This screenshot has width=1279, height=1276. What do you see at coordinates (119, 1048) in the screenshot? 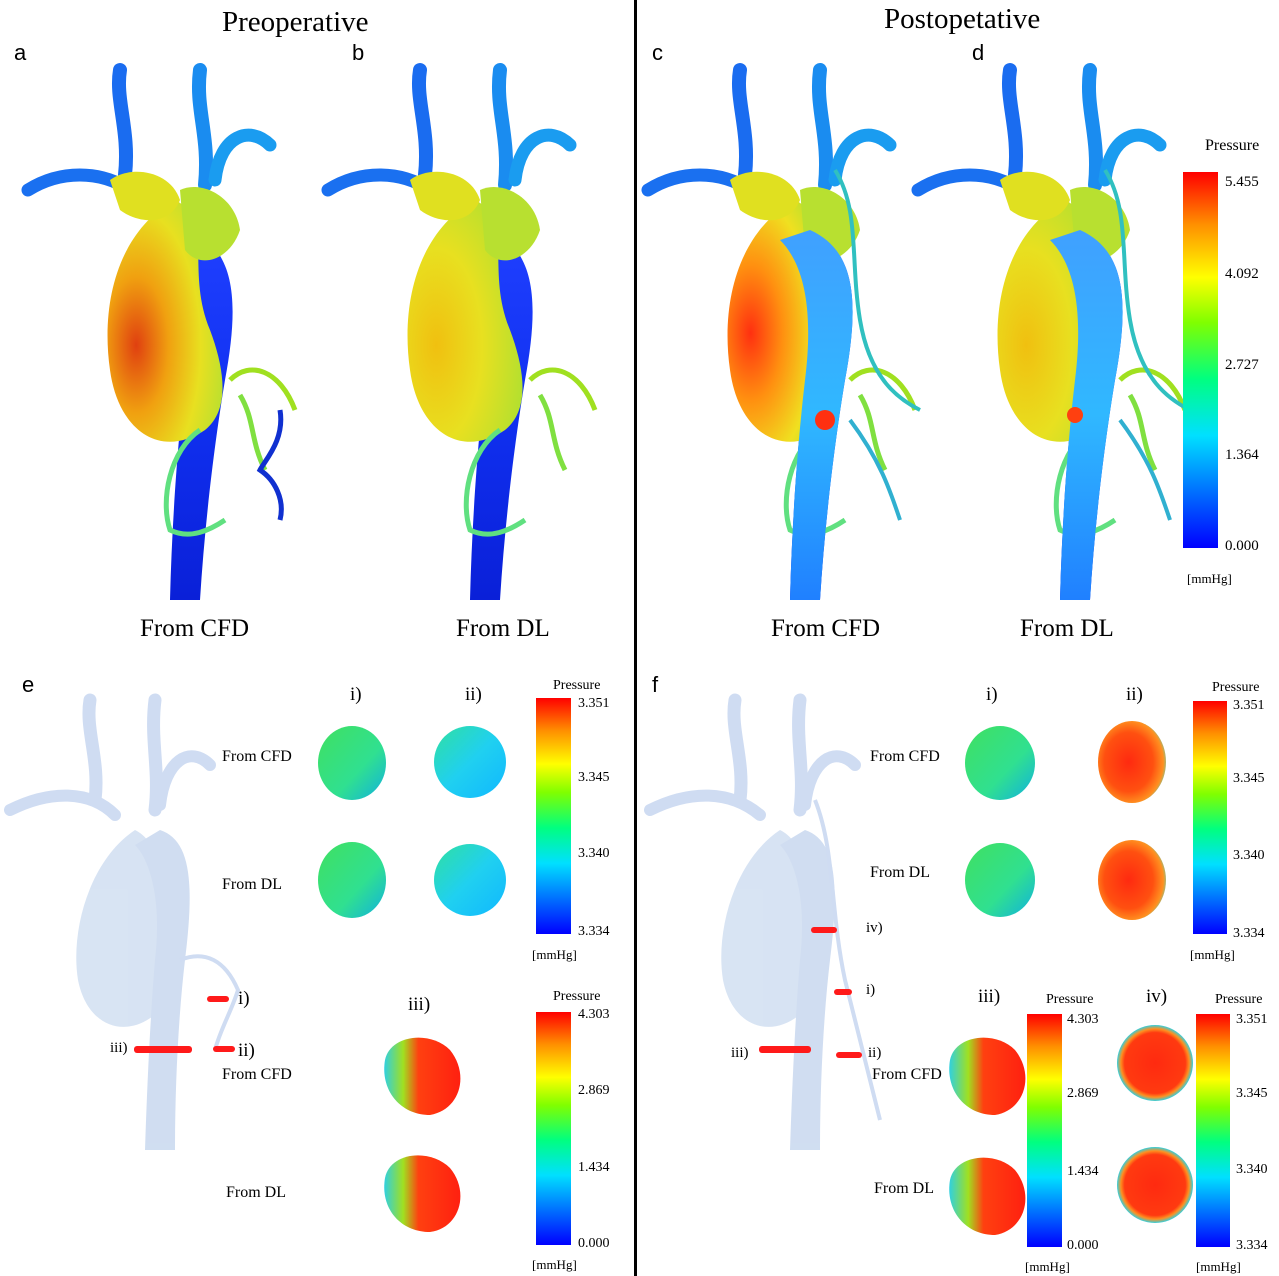
I see `label-e-marker-iii: iii)` at bounding box center [119, 1048].